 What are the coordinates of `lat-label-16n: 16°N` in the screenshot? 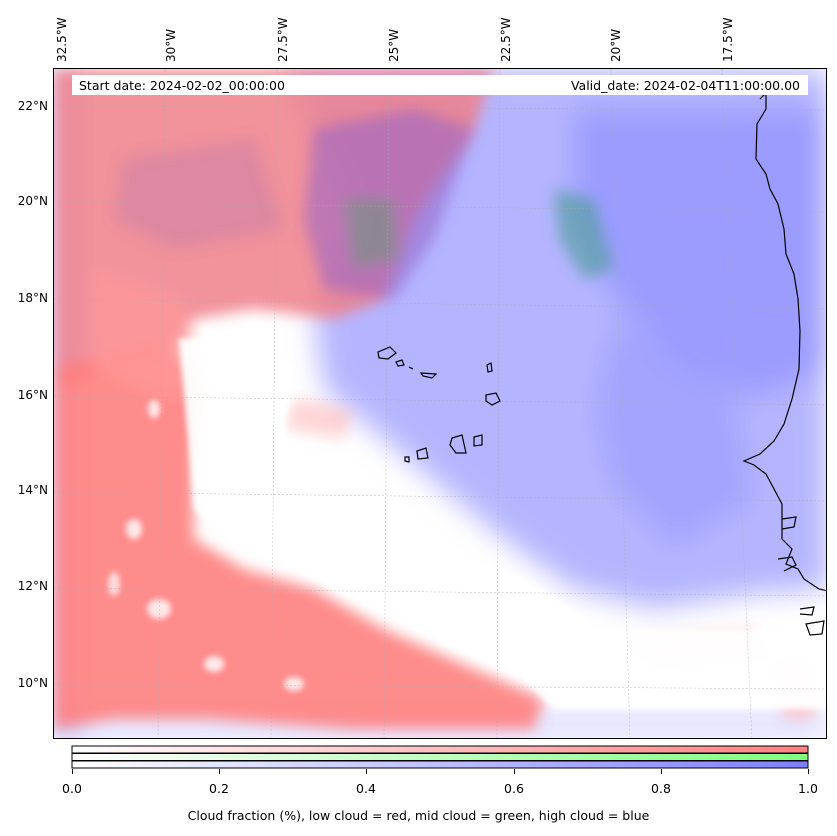 It's located at (32, 395).